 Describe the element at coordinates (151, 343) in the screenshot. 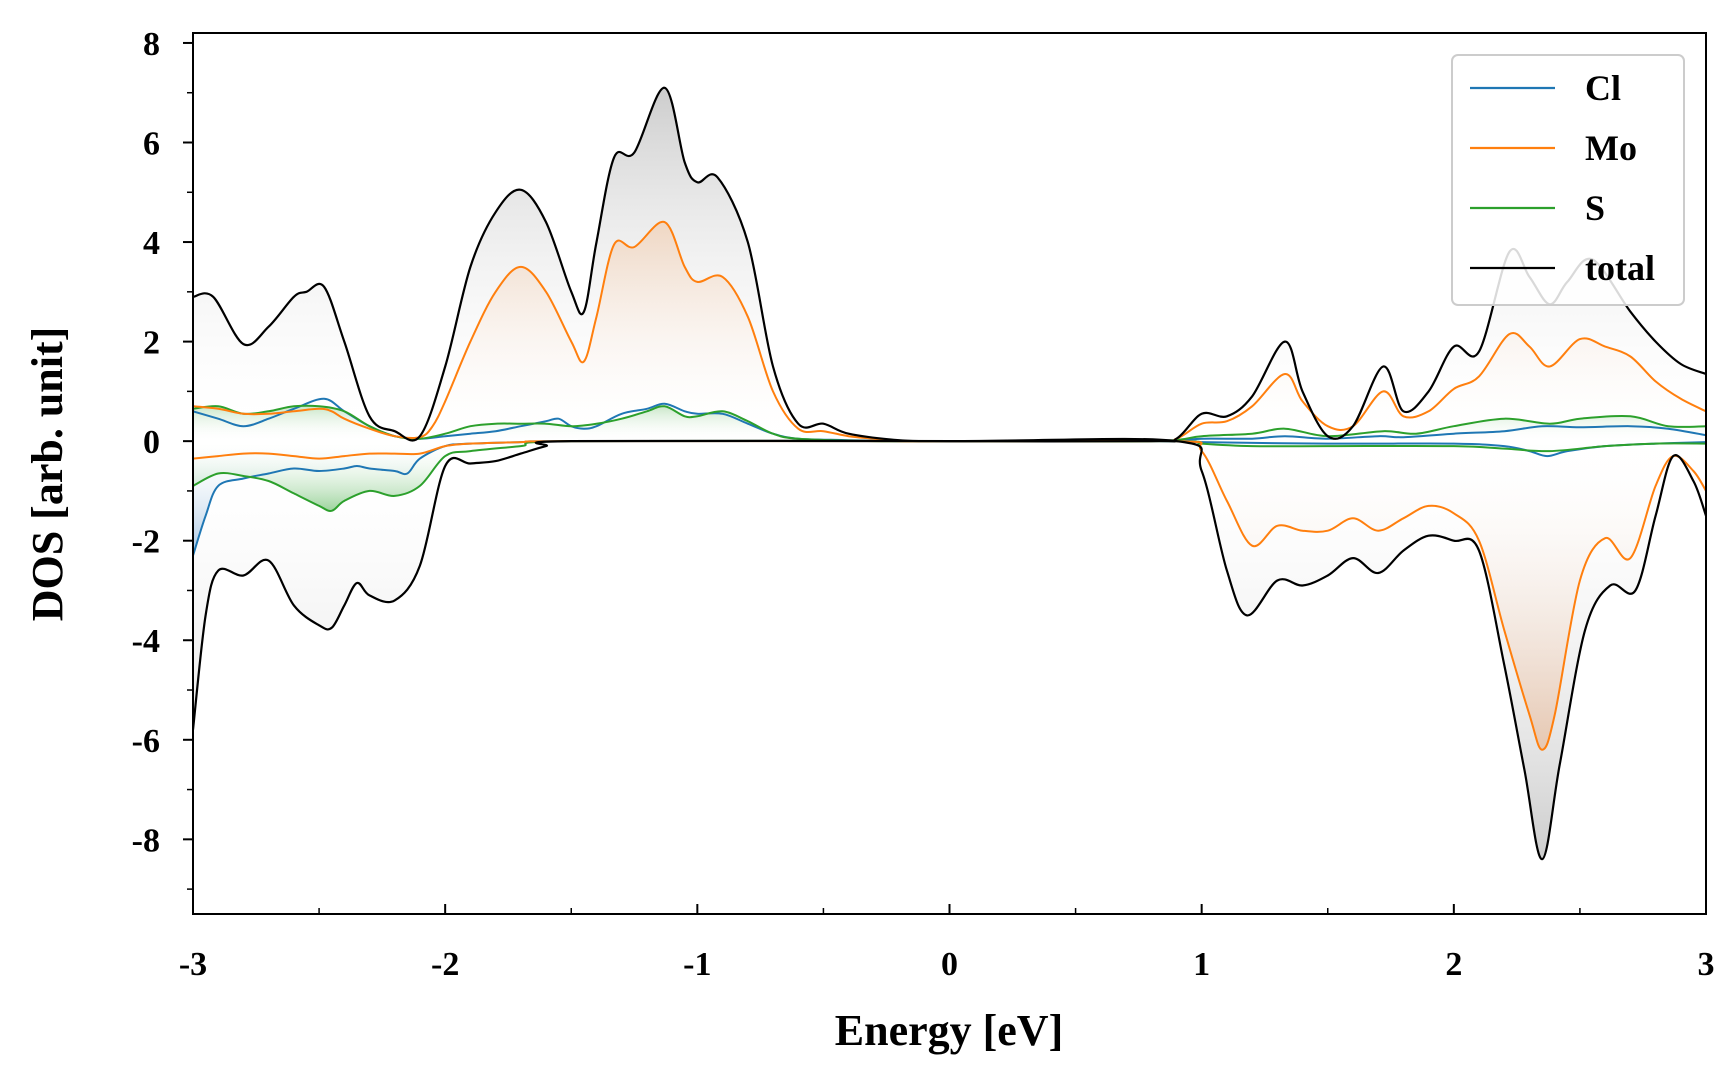

I see `y-tick-label: 2` at that location.